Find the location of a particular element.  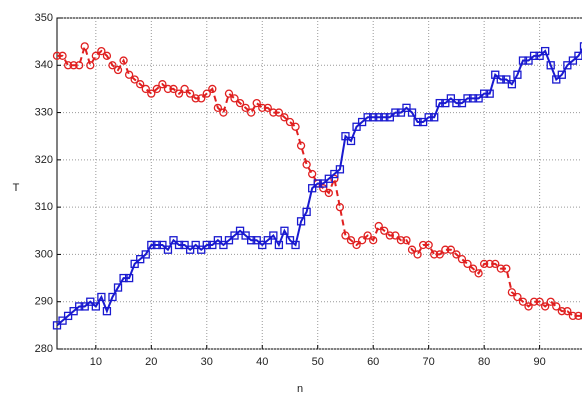

x-tick-label: 80 is located at coordinates (484, 362).